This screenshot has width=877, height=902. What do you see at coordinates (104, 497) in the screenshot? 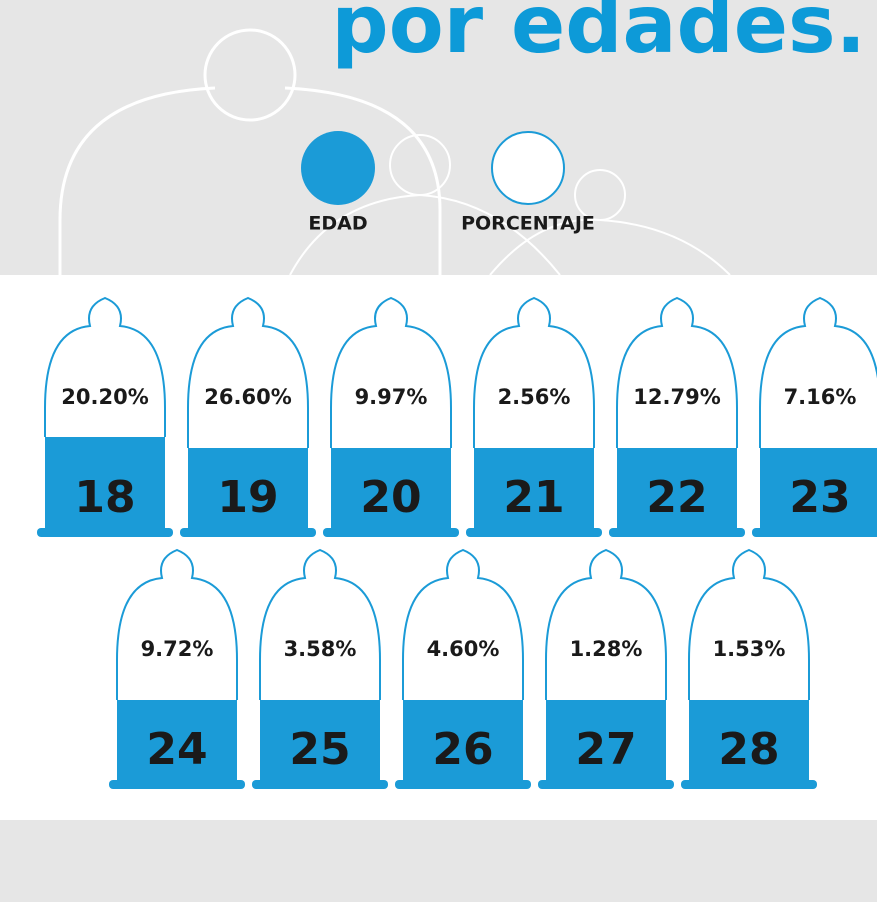
I see `age: 18` at bounding box center [104, 497].